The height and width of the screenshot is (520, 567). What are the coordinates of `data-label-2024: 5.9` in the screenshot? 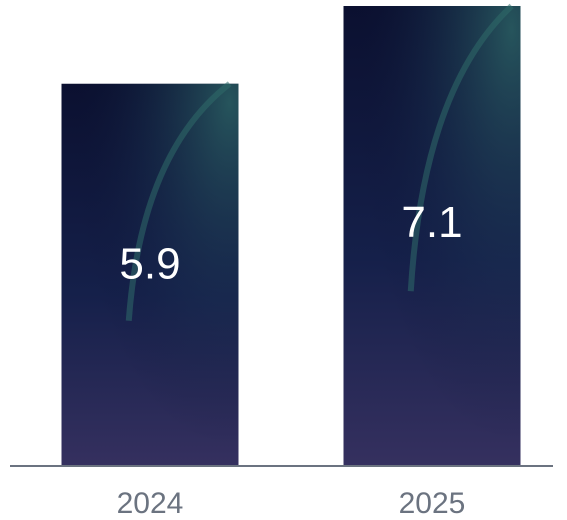 It's located at (149, 263).